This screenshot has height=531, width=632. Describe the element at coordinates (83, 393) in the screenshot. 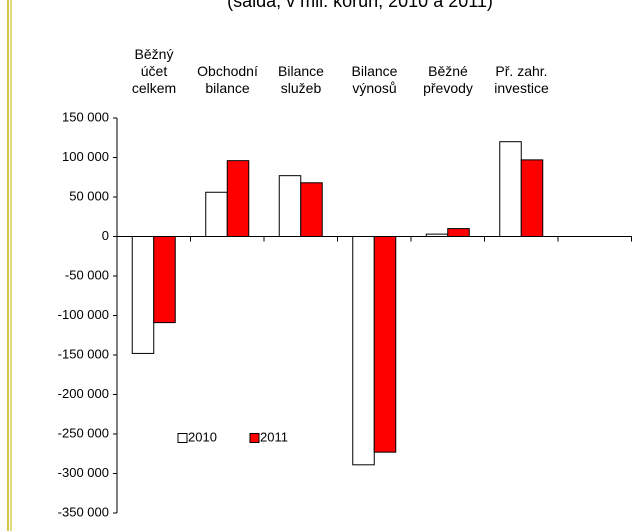

I see `y-tick-label: -200 000` at that location.